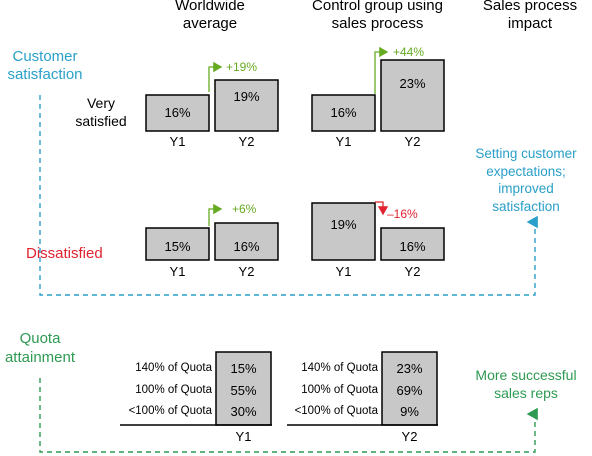 The width and height of the screenshot is (592, 456). What do you see at coordinates (40, 338) in the screenshot?
I see `quota-attainment-line1: Quota` at bounding box center [40, 338].